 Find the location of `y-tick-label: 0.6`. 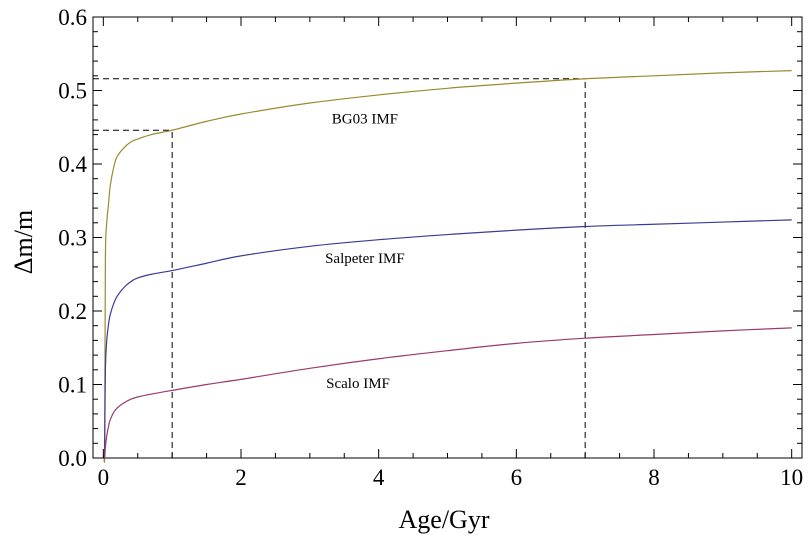

y-tick-label: 0.6 is located at coordinates (72, 17).